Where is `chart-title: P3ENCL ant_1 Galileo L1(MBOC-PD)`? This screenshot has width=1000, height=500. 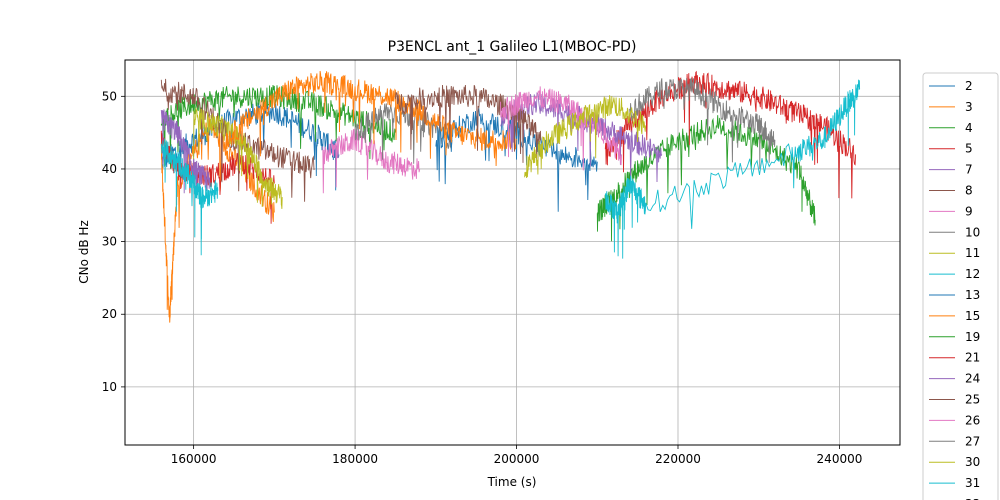 chart-title: P3ENCL ant_1 Galileo L1(MBOC-PD) is located at coordinates (512, 47).